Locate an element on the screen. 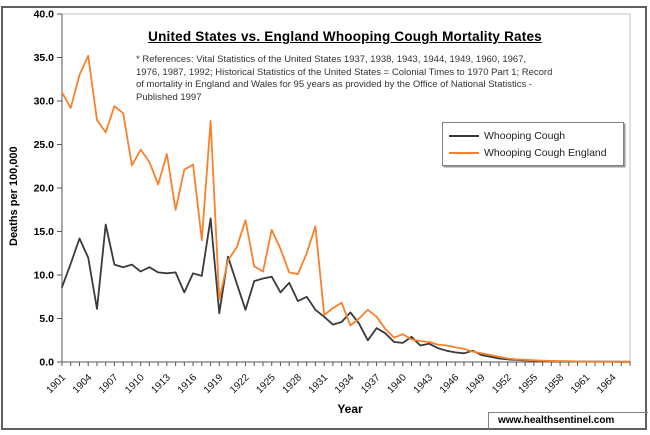 This screenshot has height=435, width=650. x-tick-label: 1913 is located at coordinates (161, 384).